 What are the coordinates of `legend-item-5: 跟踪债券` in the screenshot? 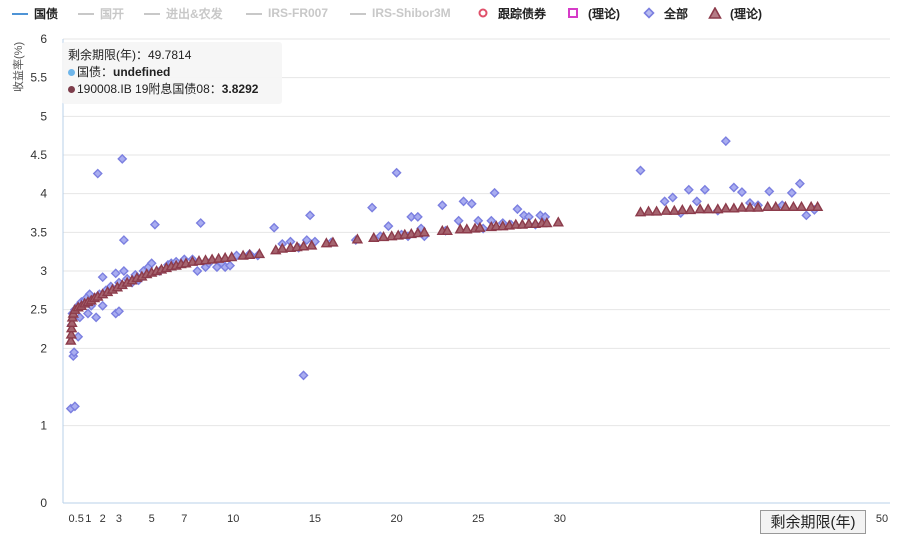 It's located at (511, 13).